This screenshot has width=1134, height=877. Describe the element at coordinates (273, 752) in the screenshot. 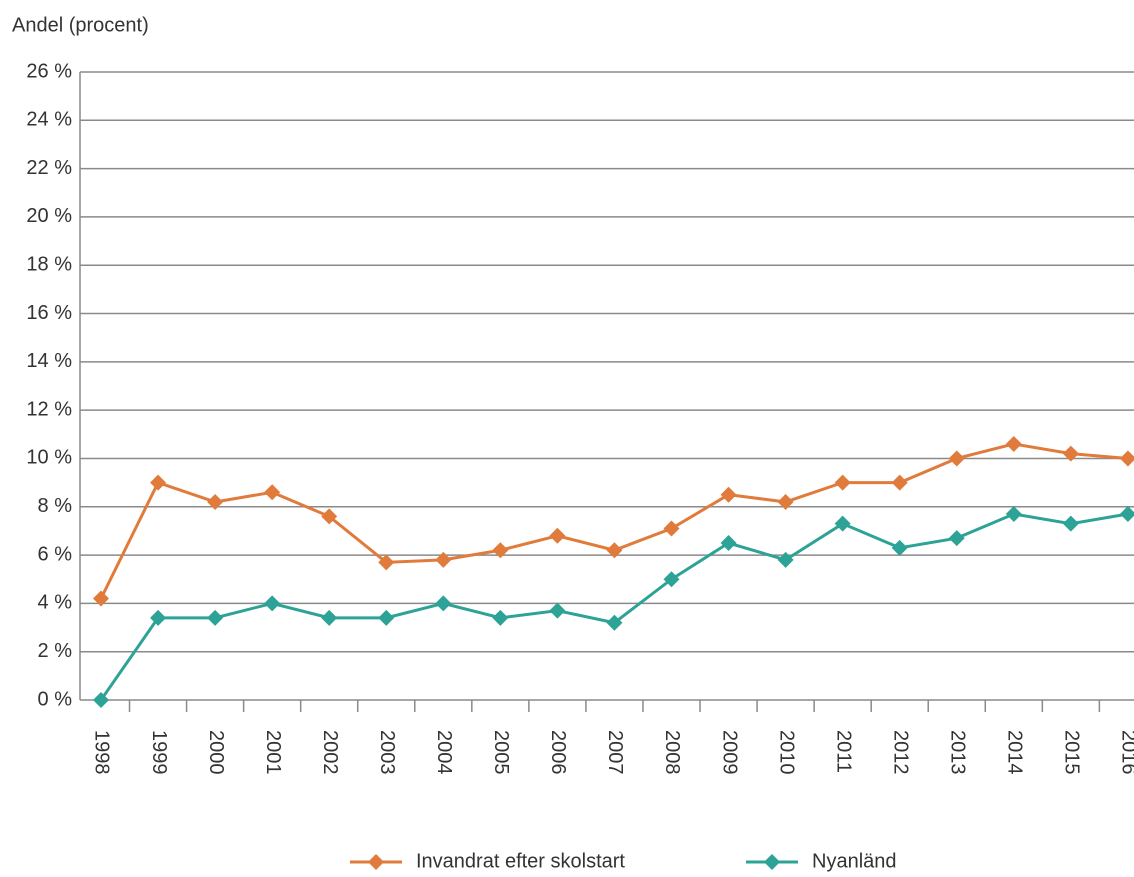

I see `x-tick-label: 2001` at that location.